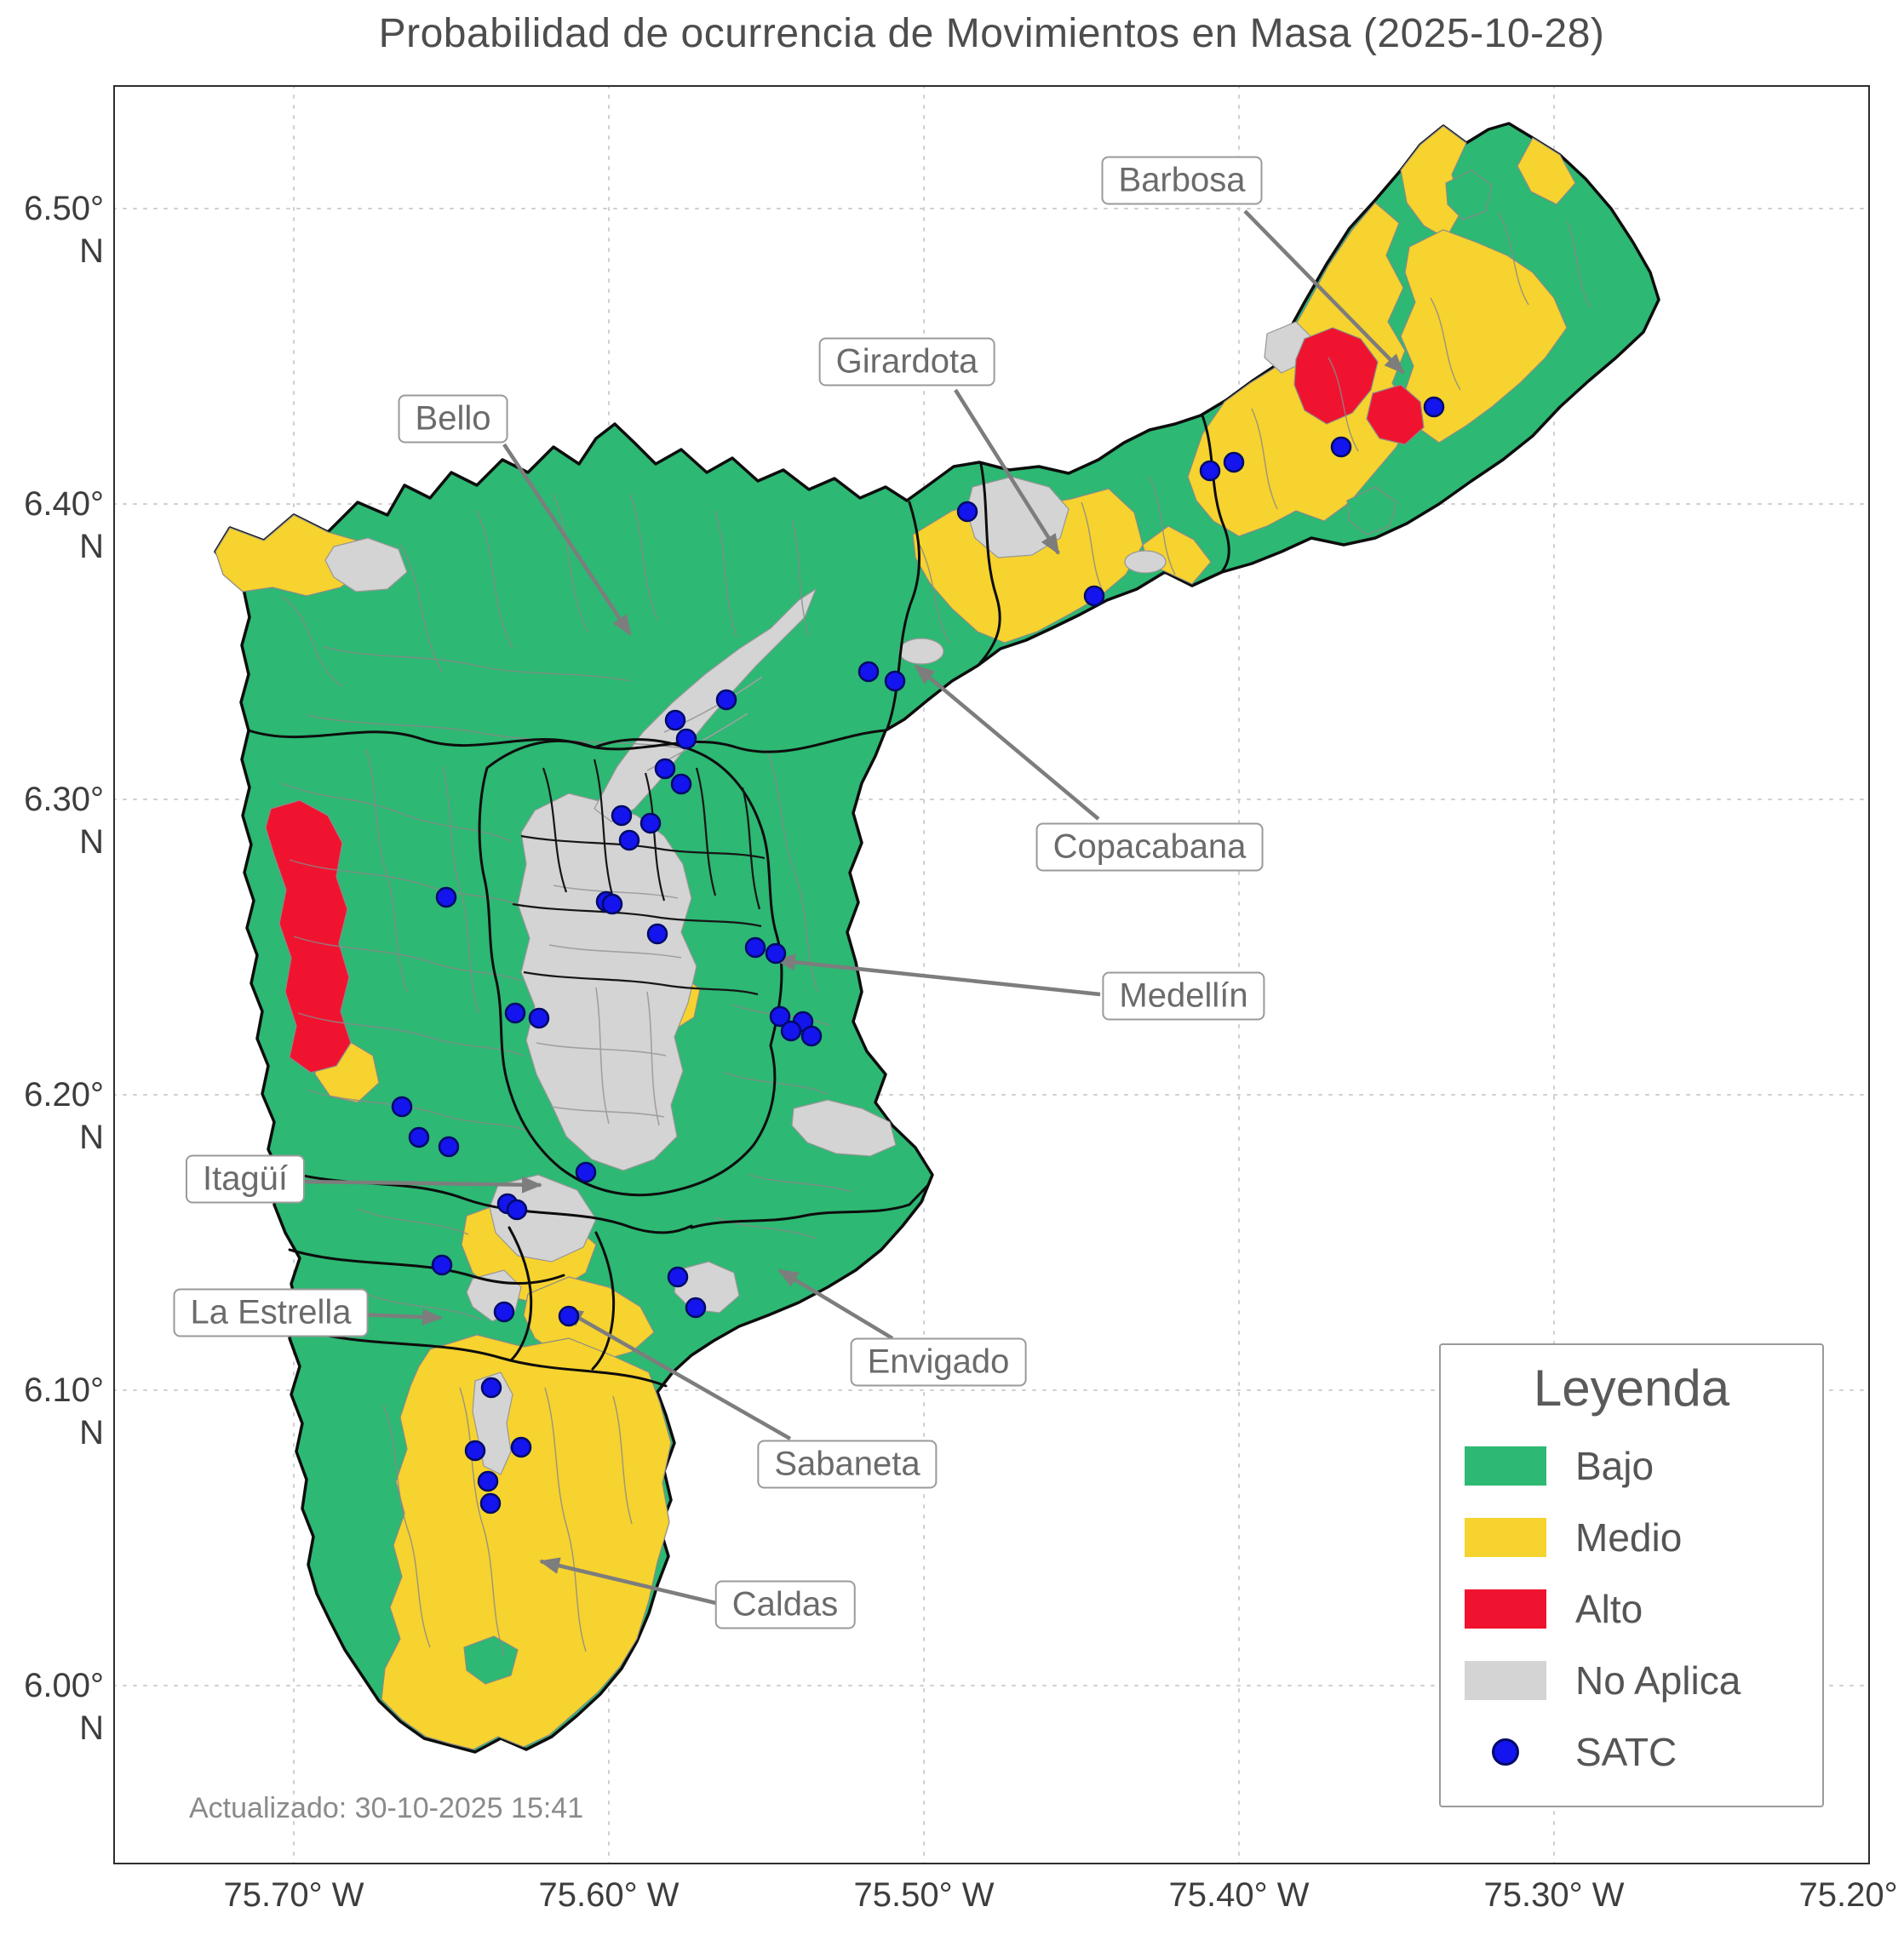  Describe the element at coordinates (1554, 1895) in the screenshot. I see `xtick-7530: 75.30° W` at that location.